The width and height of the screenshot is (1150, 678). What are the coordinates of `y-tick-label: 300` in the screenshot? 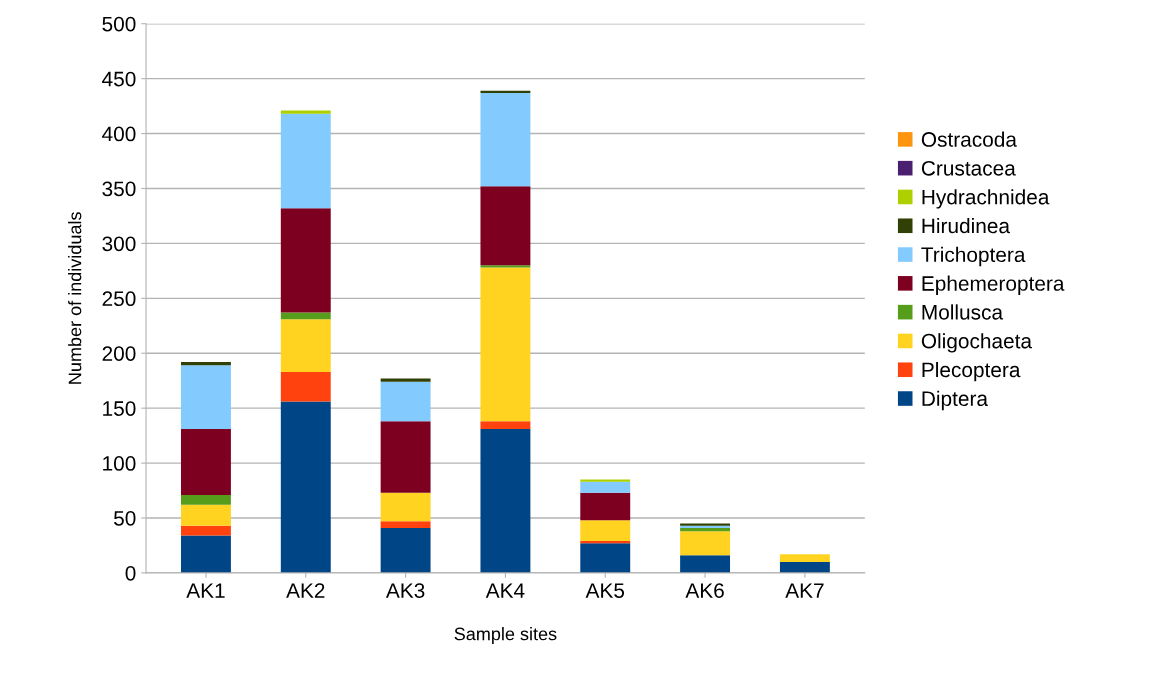 It's located at (119, 244).